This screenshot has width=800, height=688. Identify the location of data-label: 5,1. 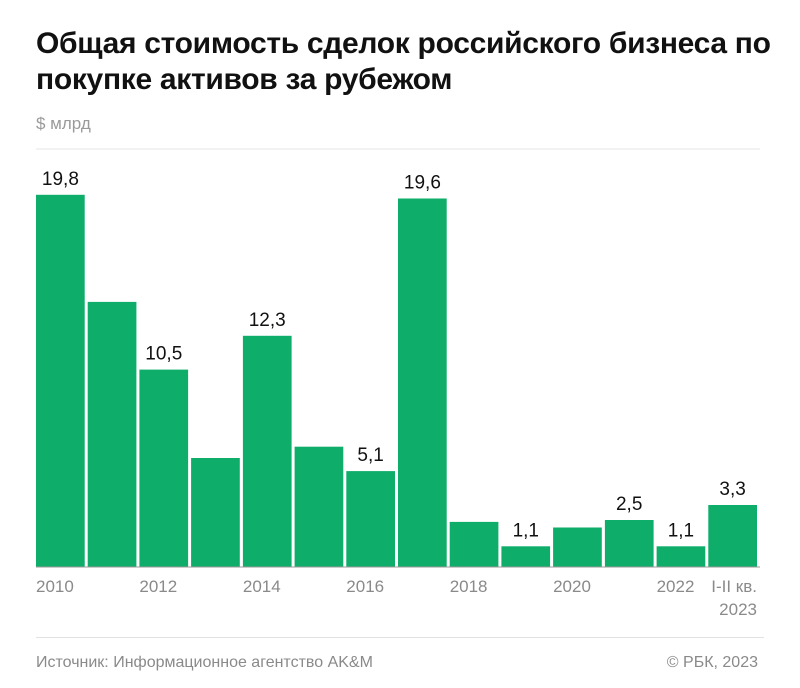
(370, 455).